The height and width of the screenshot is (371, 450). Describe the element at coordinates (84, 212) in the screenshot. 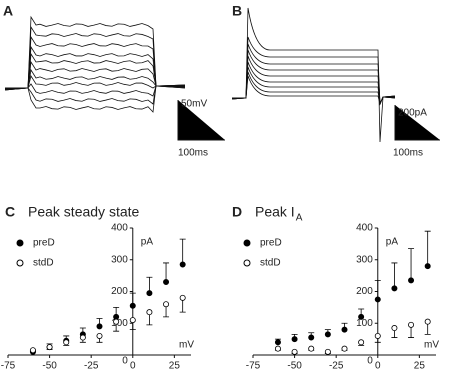

I see `chart-title: Peak steady state` at that location.